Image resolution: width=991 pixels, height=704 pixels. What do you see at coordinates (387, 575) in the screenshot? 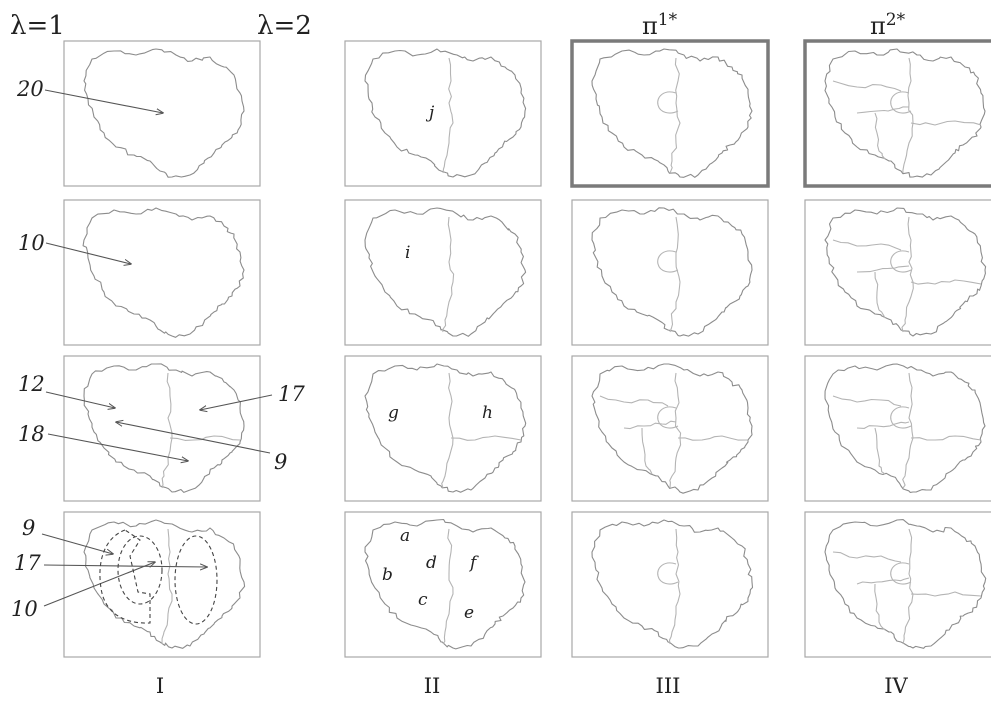
I see `region-b: b` at bounding box center [387, 575].